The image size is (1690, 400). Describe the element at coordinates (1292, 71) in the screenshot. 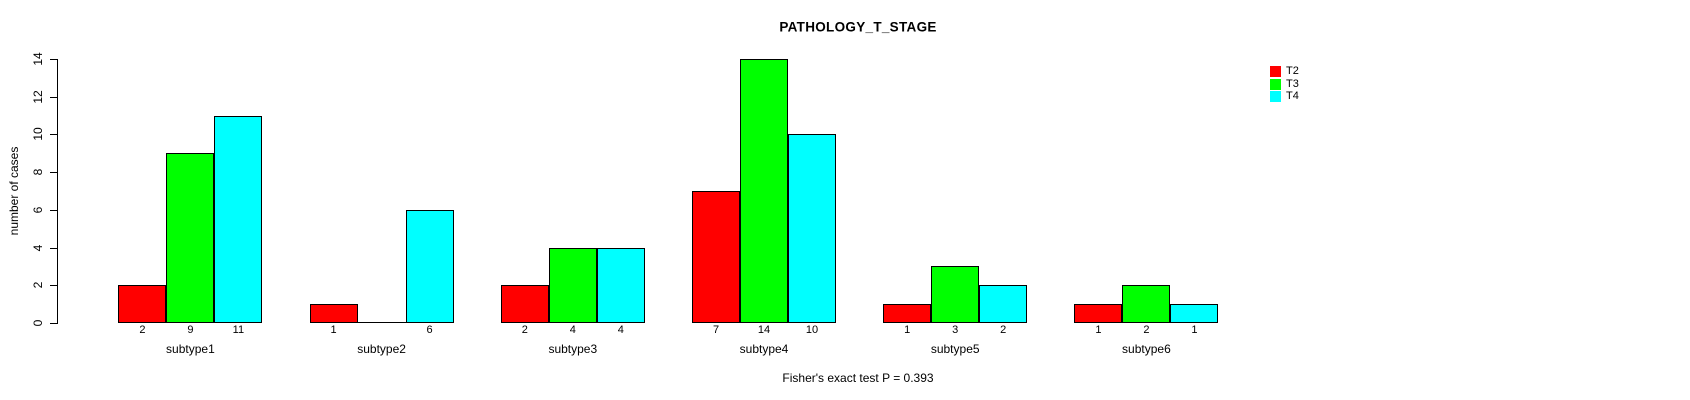

I see `legend-label: T2` at that location.